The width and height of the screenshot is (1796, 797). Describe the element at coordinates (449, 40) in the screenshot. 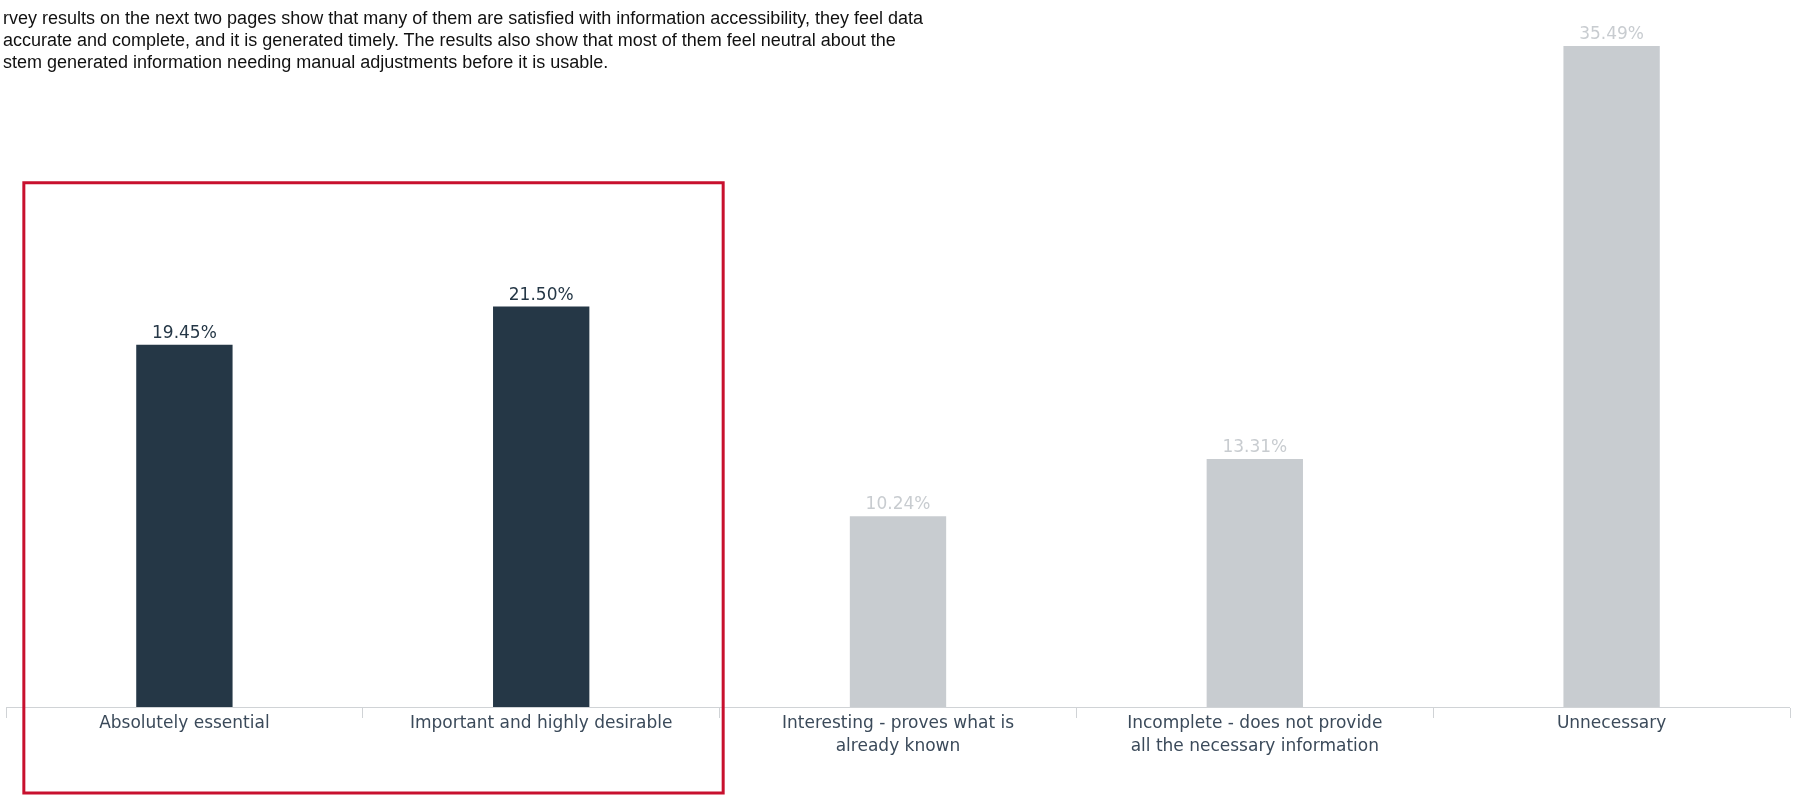

I see `annotation: accurate and complete, and it is generated timely. The results also show that most of them feel neutral about the` at that location.